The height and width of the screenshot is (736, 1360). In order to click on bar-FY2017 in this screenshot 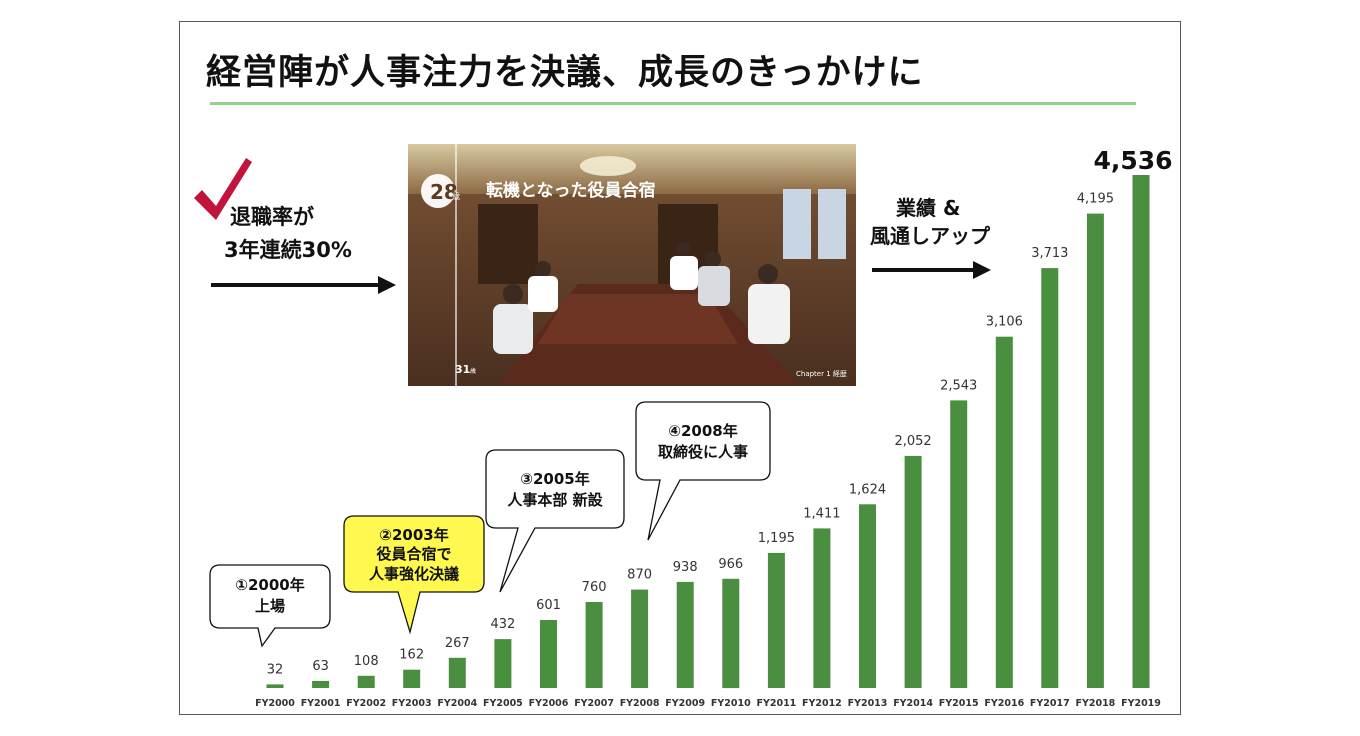, I will do `click(1050, 478)`.